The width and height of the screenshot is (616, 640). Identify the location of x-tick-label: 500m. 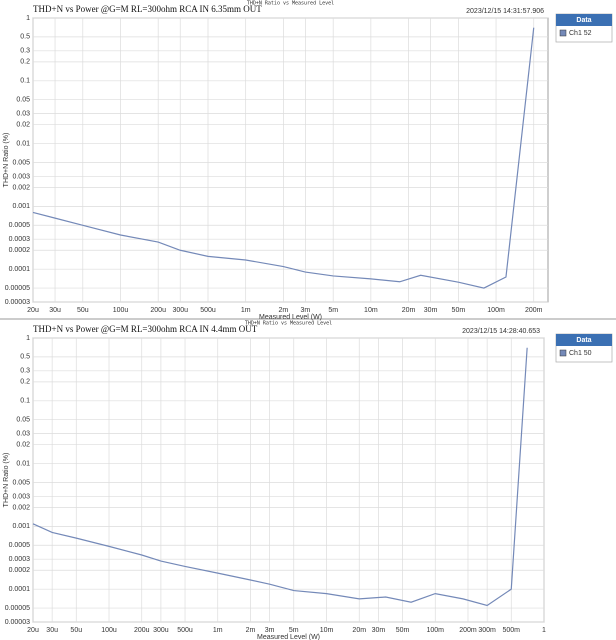
(512, 630).